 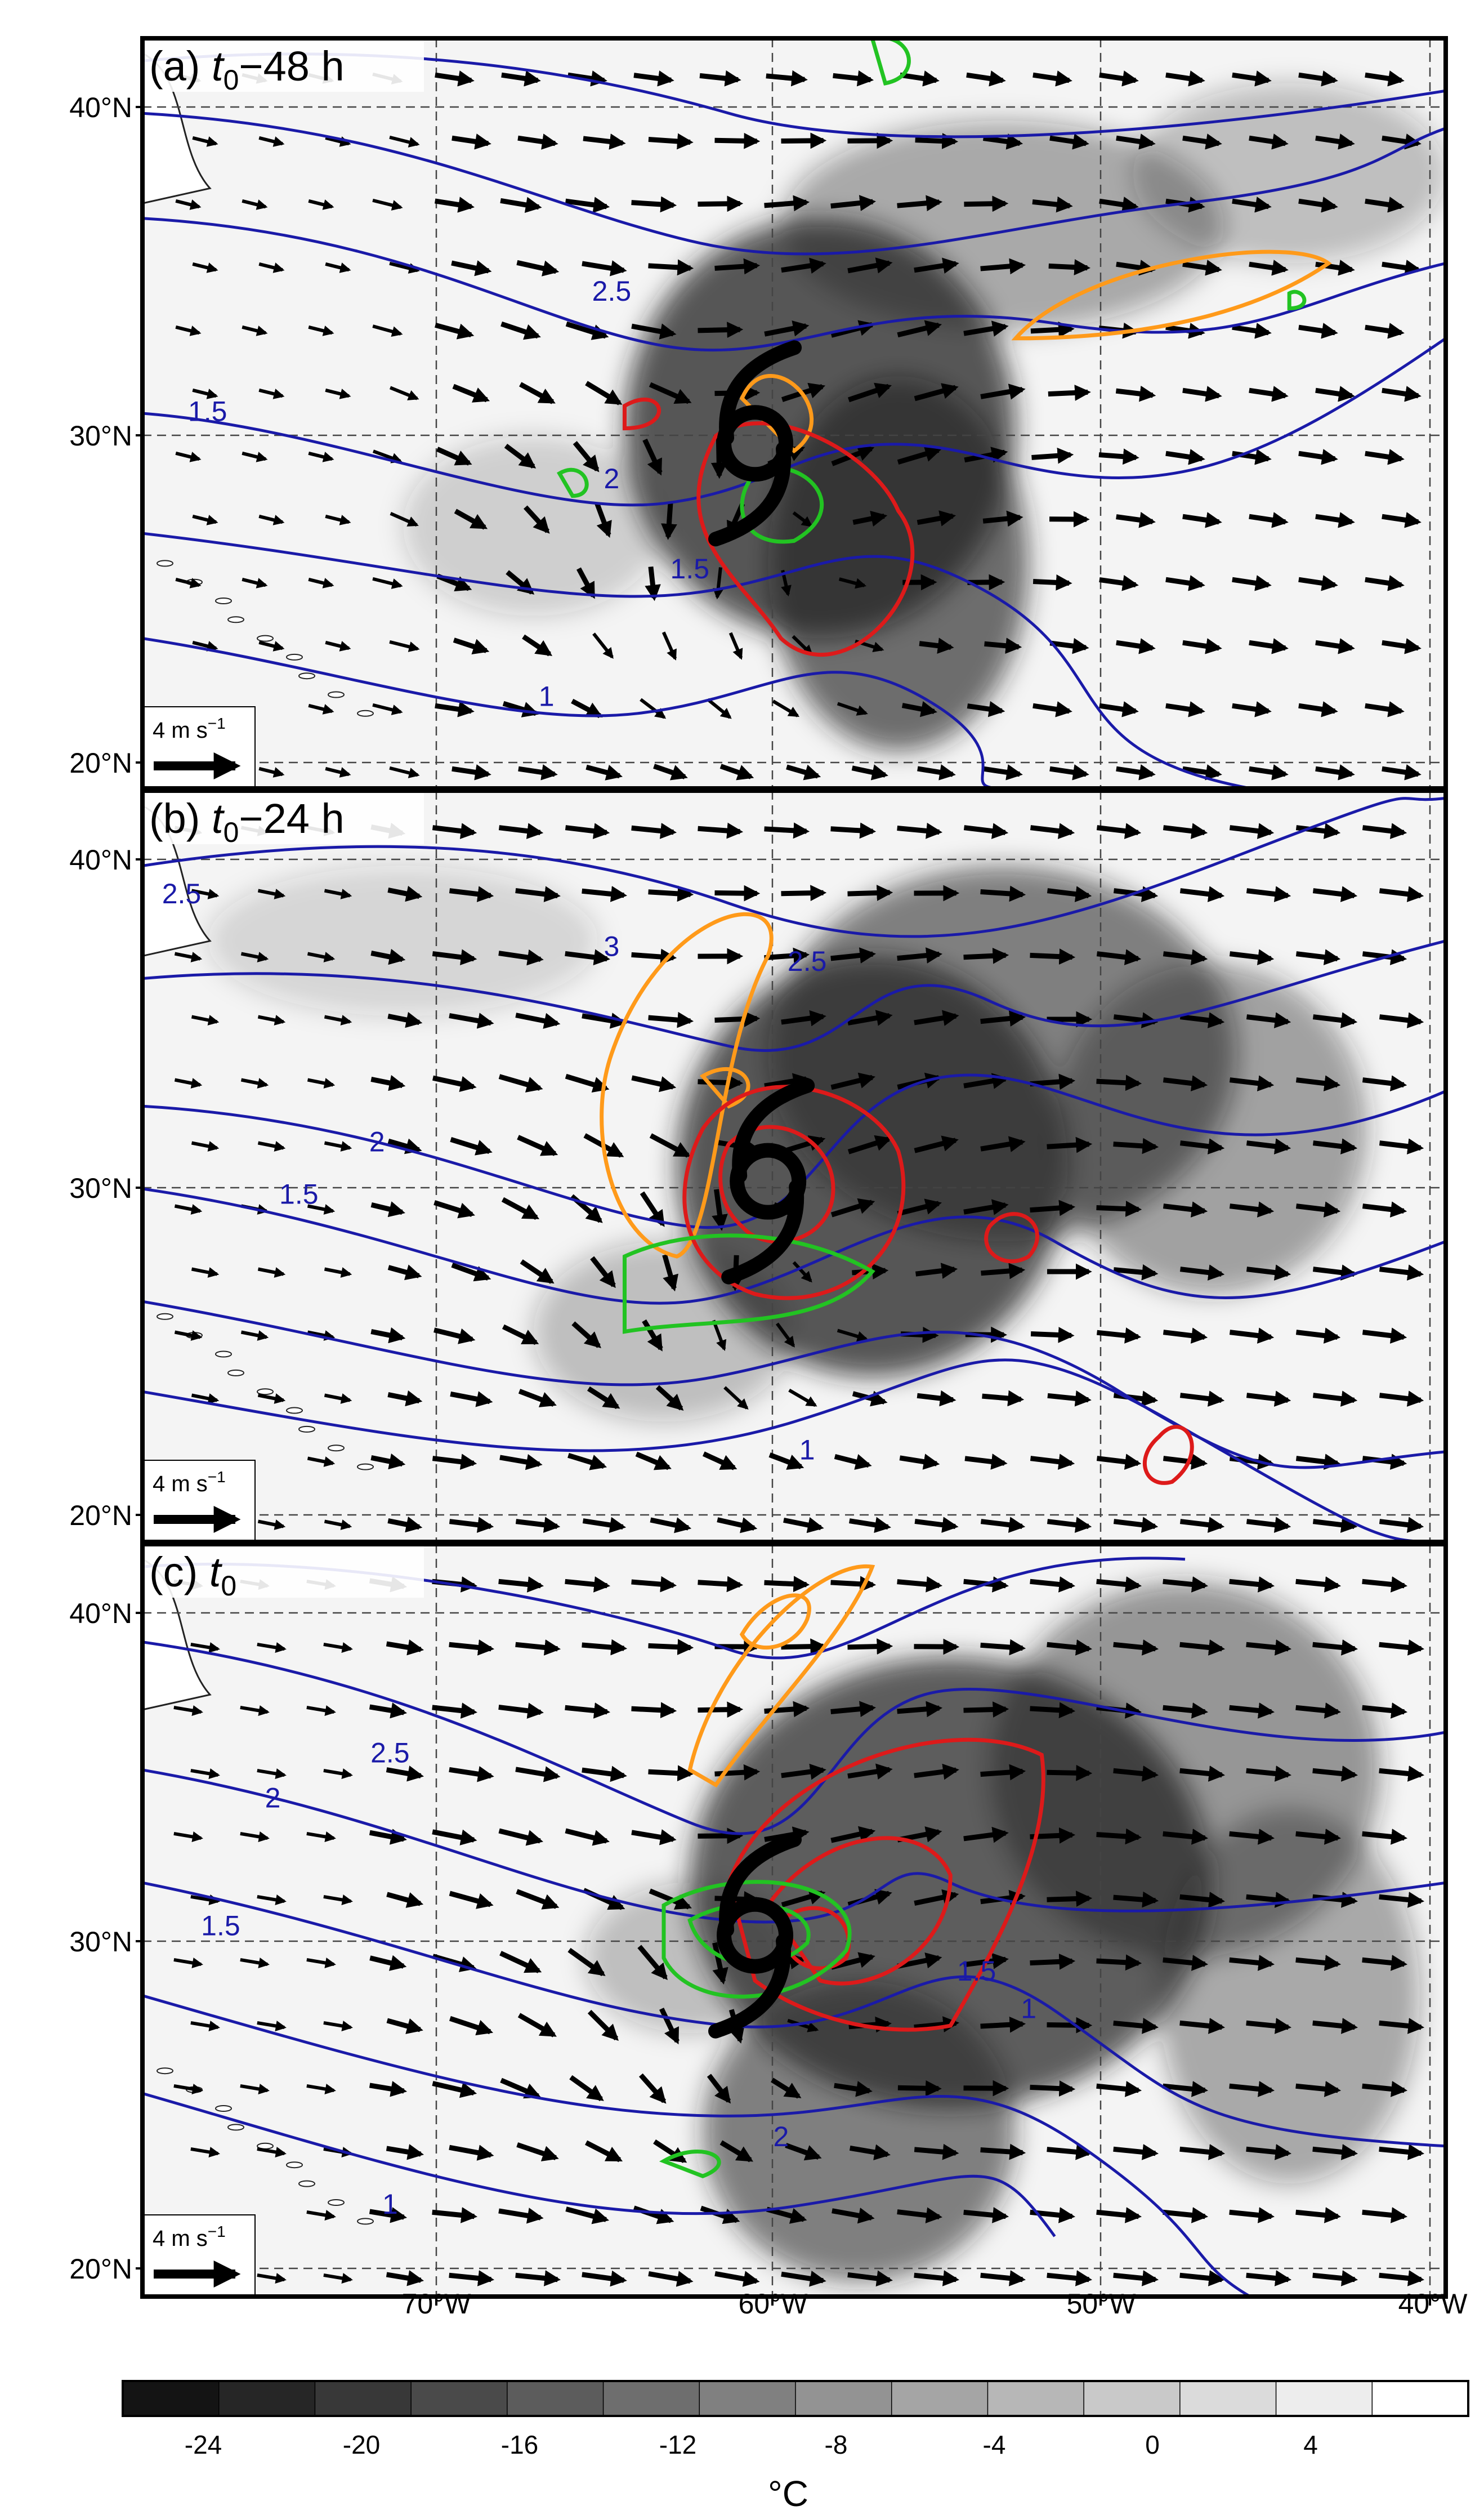 I want to click on lon-label-70w: 70°W, so click(x=437, y=2304).